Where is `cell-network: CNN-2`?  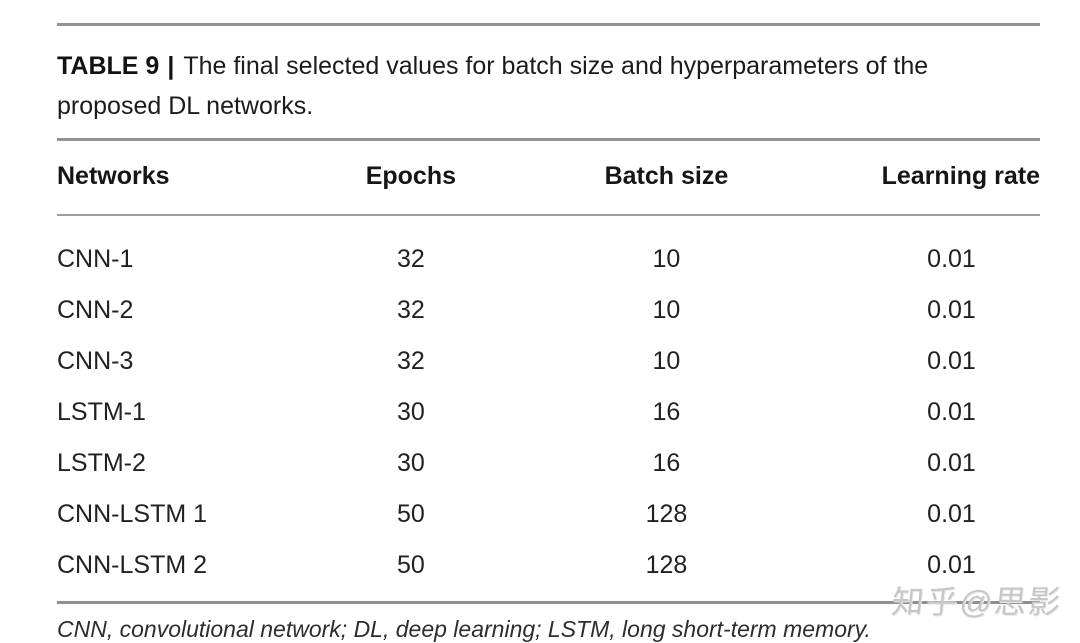 cell-network: CNN-2 is located at coordinates (95, 310).